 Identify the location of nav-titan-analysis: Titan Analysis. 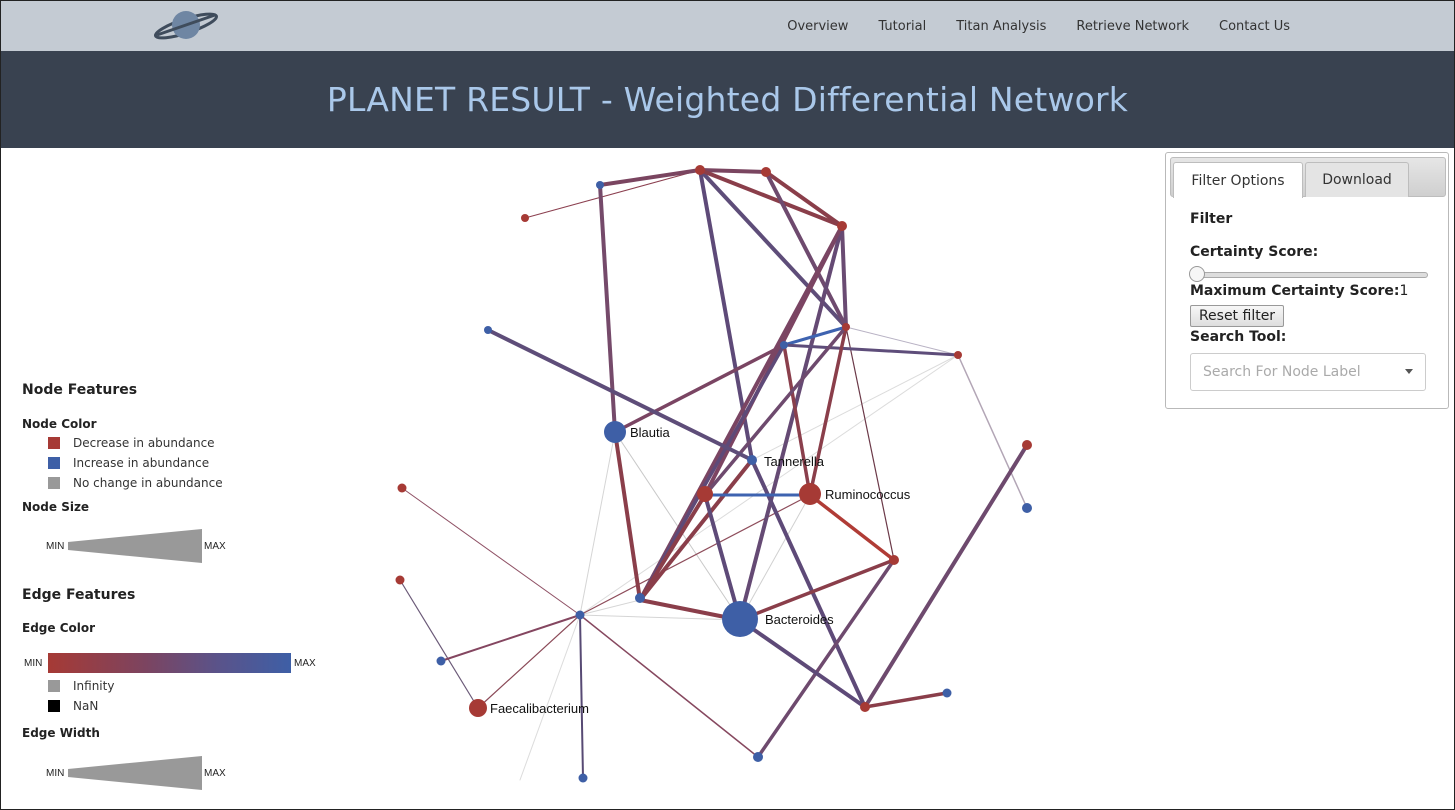
(1001, 26).